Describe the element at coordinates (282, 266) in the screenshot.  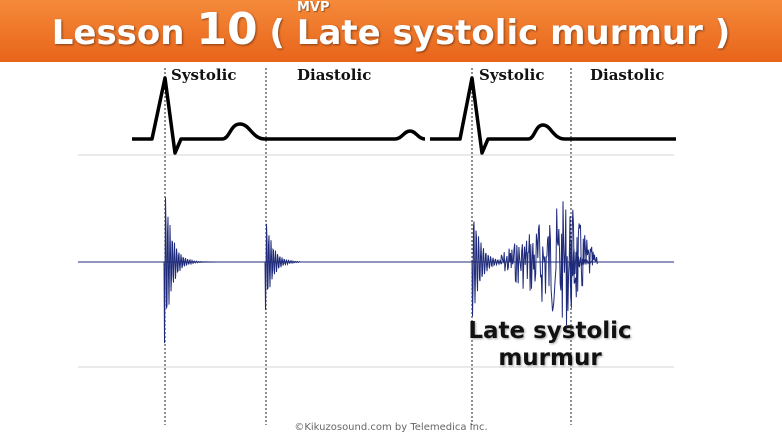
I see `s2-sound-left` at that location.